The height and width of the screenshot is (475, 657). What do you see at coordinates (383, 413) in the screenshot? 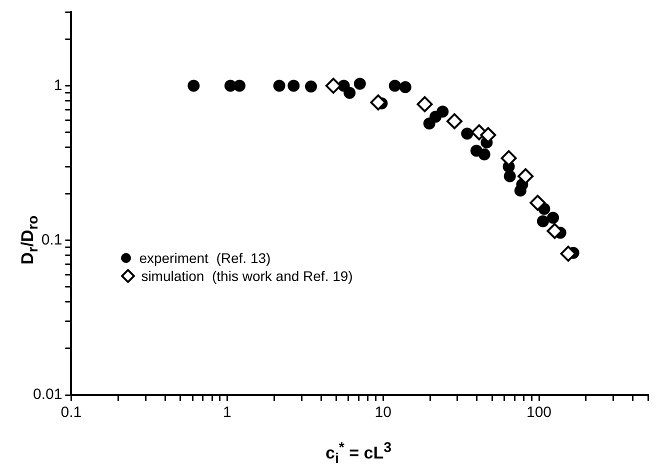
I see `x-tick-label: 10` at bounding box center [383, 413].